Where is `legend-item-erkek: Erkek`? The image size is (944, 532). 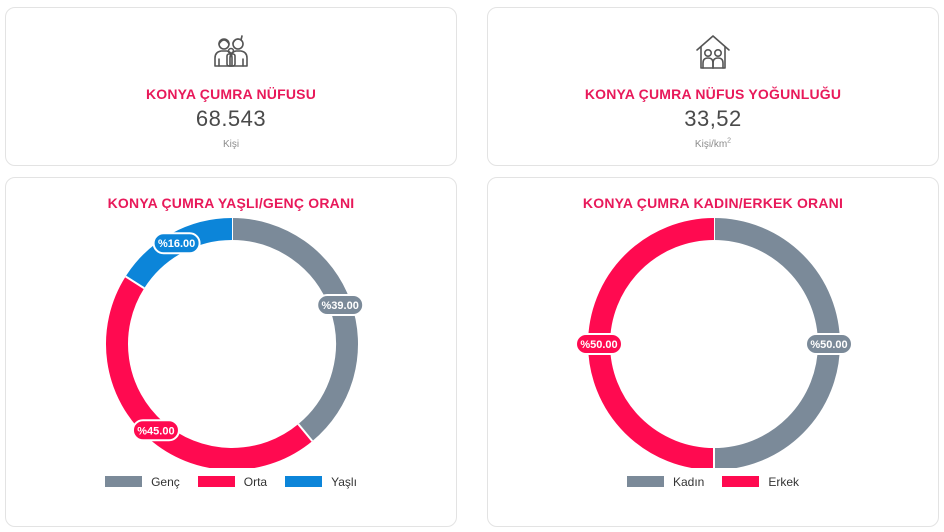 legend-item-erkek: Erkek is located at coordinates (760, 482).